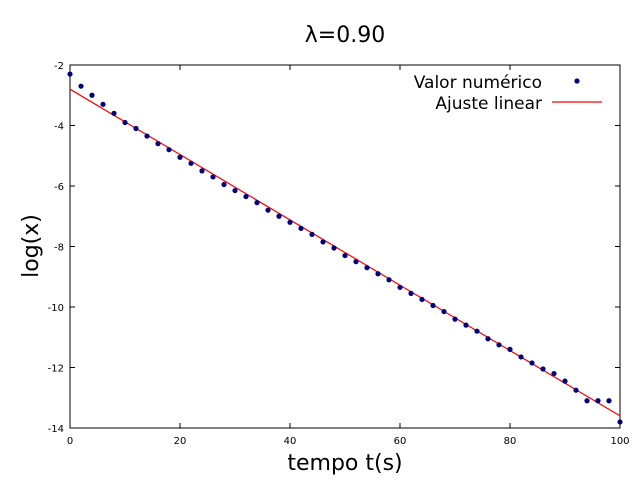 The height and width of the screenshot is (480, 640). I want to click on y-tick-label: -8, so click(59, 248).